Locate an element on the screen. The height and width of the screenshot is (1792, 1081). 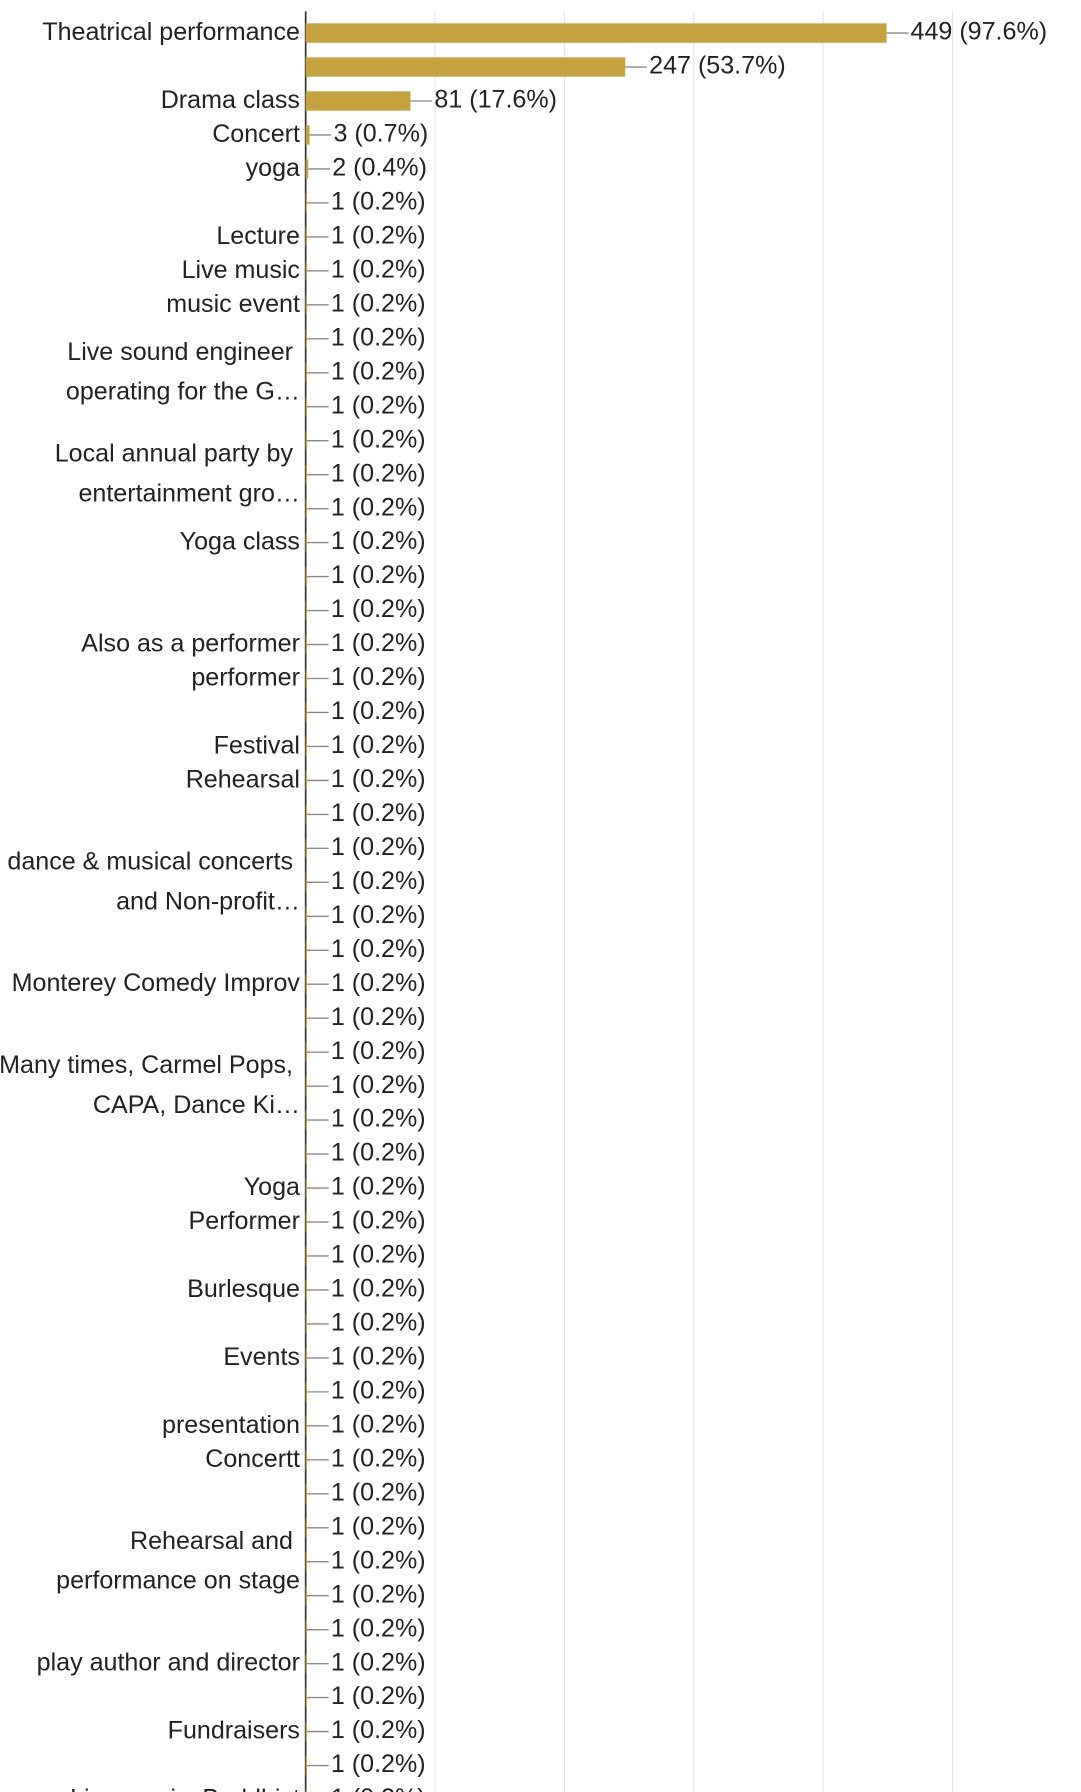
category-label: Yoga is located at coordinates (272, 1187).